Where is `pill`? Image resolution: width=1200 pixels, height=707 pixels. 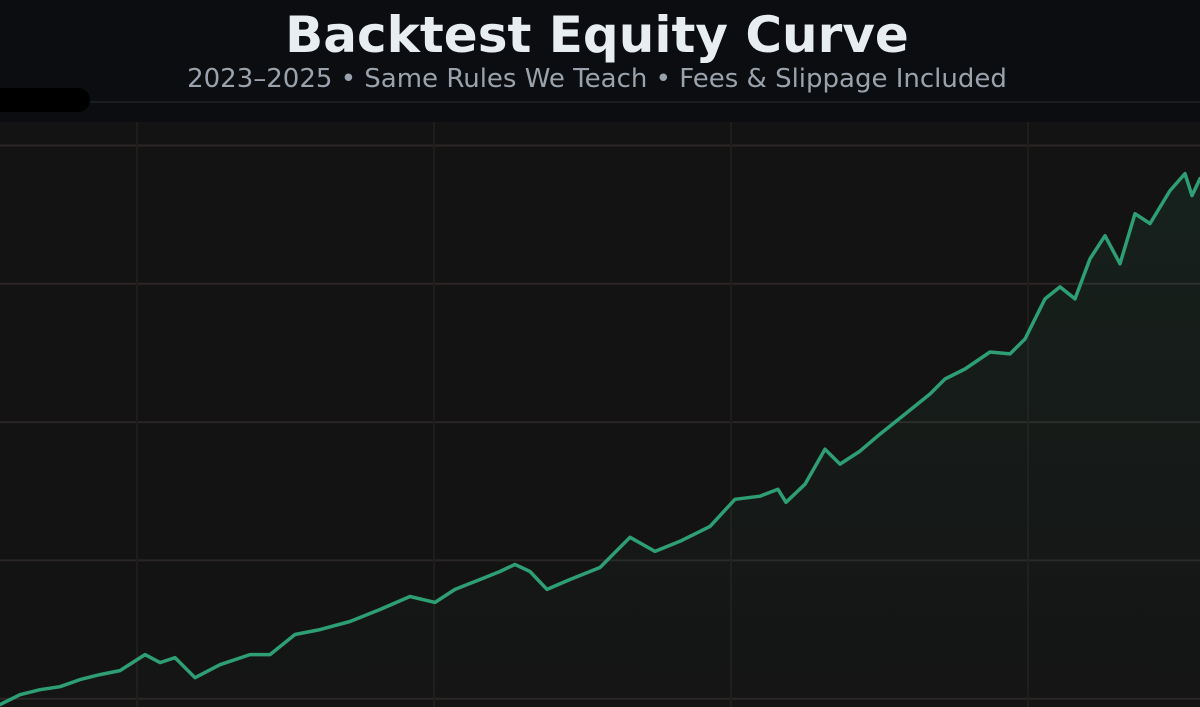
pill is located at coordinates (45, 100).